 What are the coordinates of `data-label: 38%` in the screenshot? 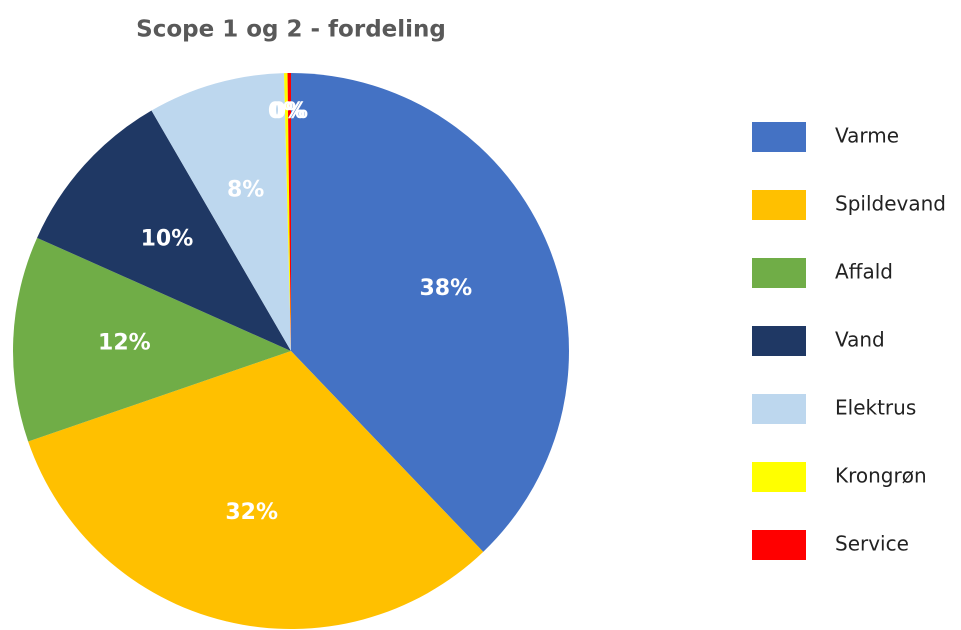 It's located at (445, 288).